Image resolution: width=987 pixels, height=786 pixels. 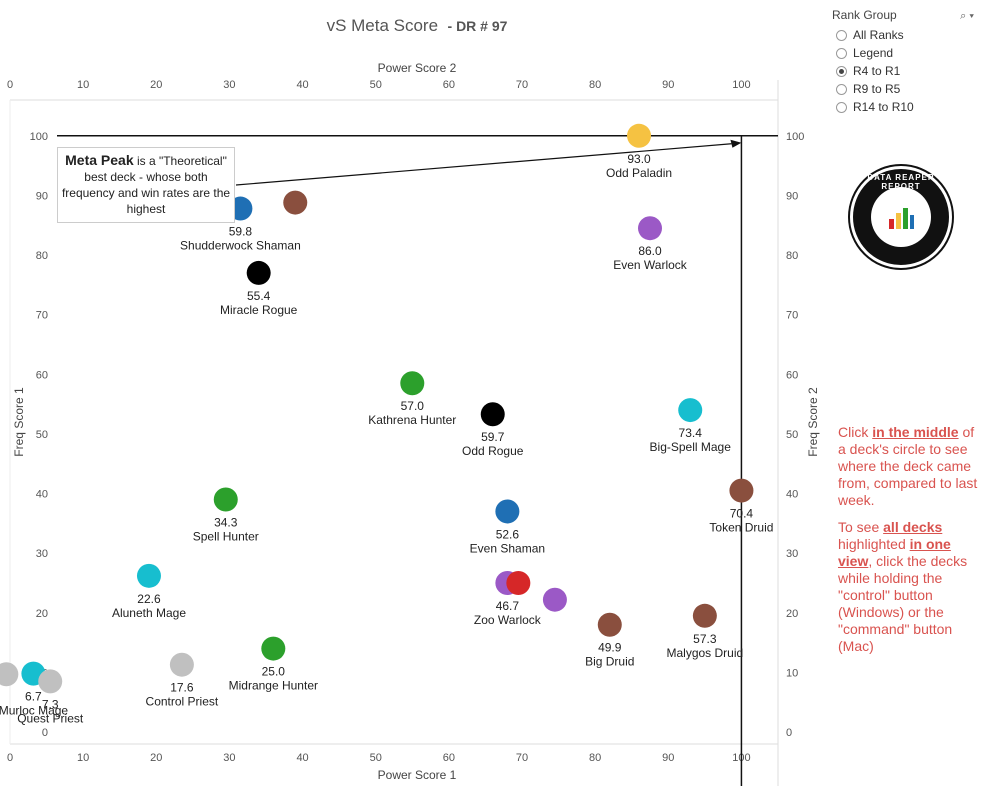 I want to click on x-top-tick-label: 10, so click(x=83, y=85).